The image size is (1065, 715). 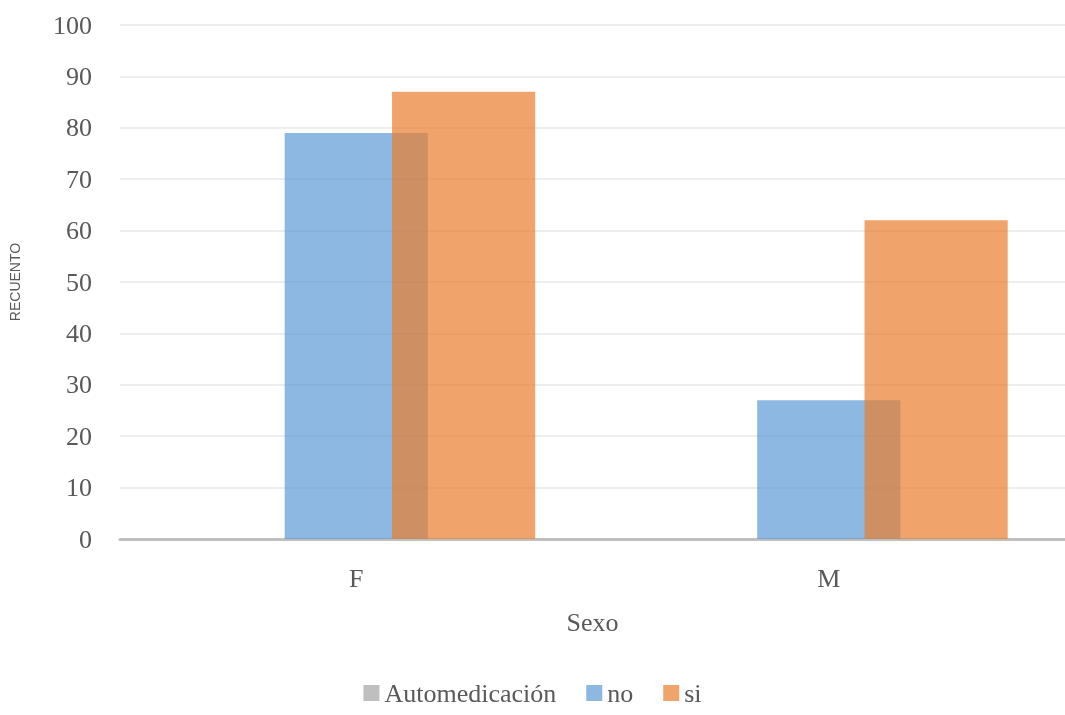 I want to click on legend-label: si, so click(x=693, y=693).